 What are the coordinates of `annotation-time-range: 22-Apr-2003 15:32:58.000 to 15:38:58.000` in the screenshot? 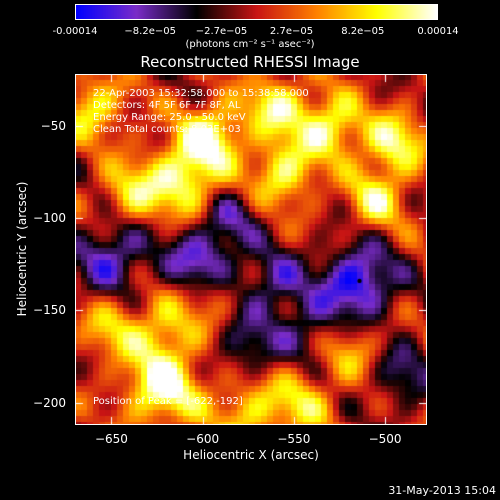 It's located at (201, 93).